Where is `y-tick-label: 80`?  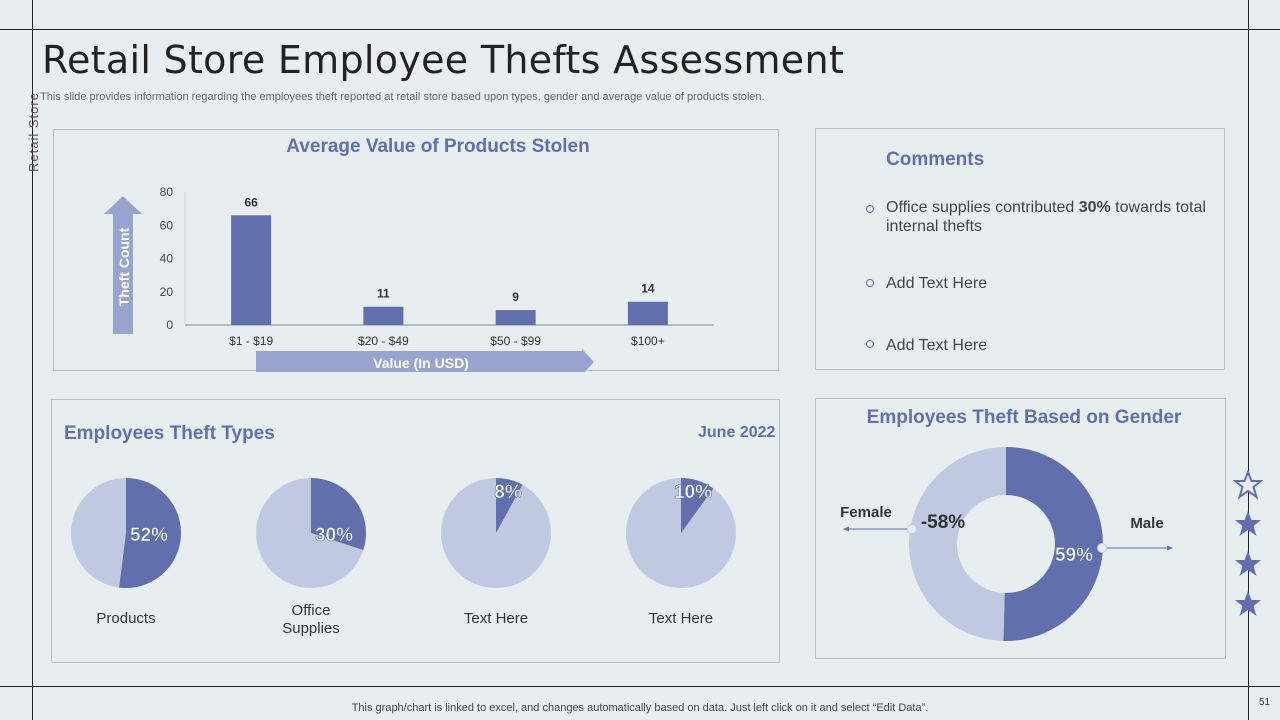
y-tick-label: 80 is located at coordinates (167, 192).